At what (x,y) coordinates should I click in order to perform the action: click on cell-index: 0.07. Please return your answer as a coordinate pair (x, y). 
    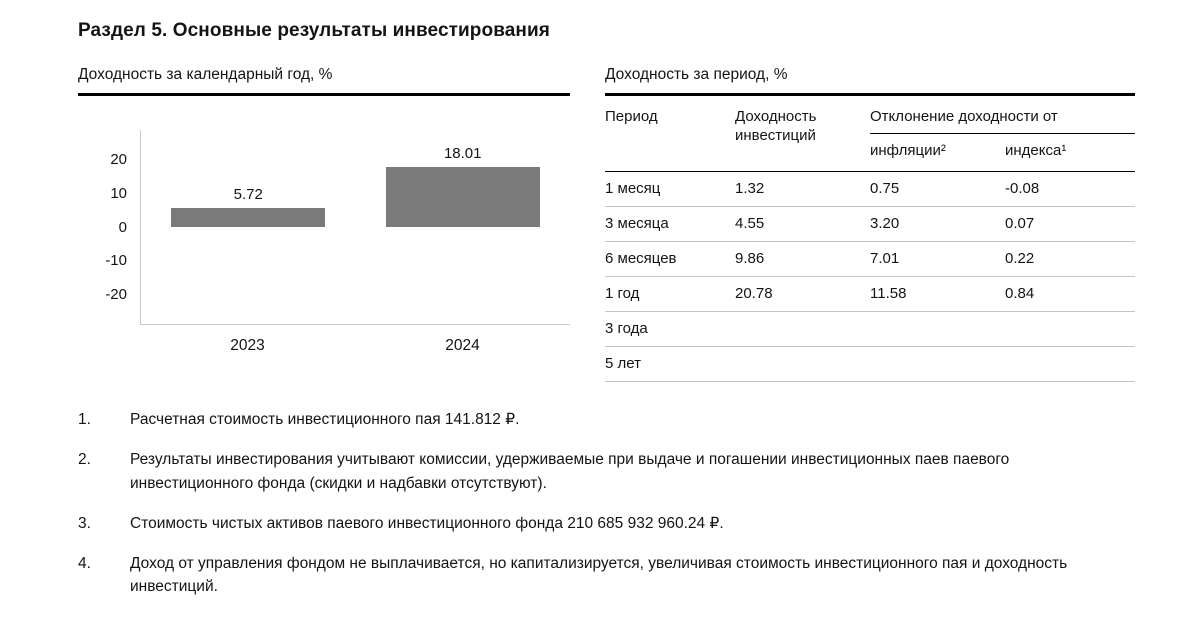
    Looking at the image, I should click on (1070, 224).